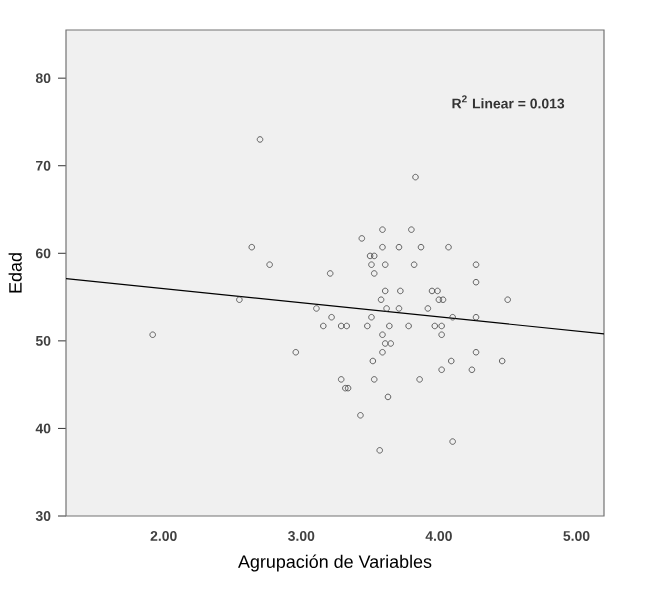  I want to click on x-axis-title: Agrupación de Variables, so click(335, 563).